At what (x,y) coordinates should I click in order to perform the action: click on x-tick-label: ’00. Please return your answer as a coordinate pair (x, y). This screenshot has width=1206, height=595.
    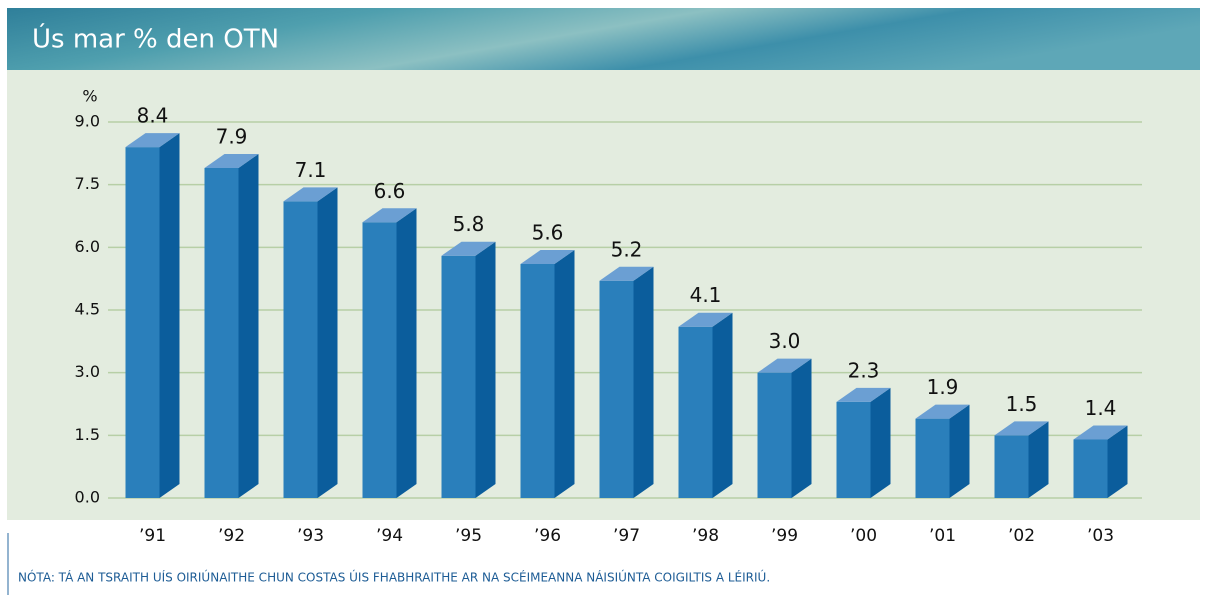
    Looking at the image, I should click on (863, 536).